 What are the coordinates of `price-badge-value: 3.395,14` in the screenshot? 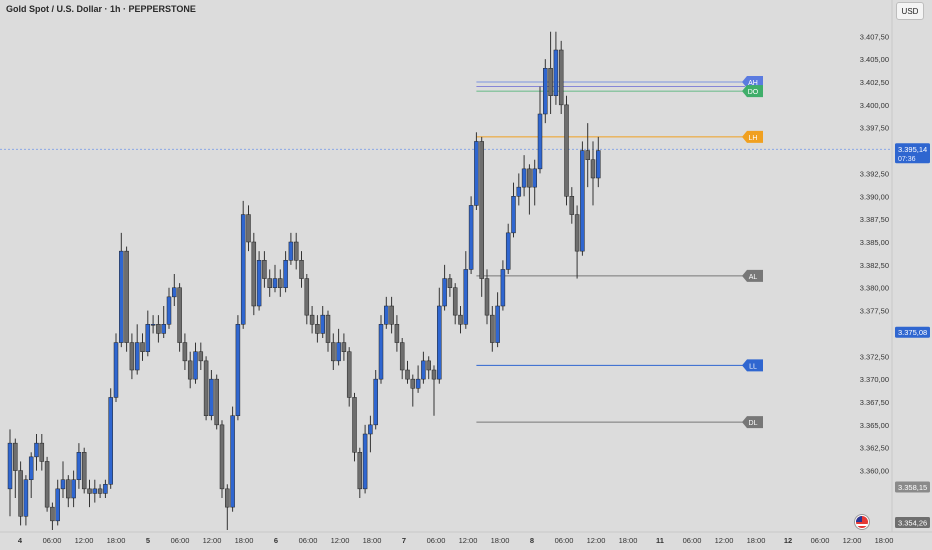 It's located at (912, 149).